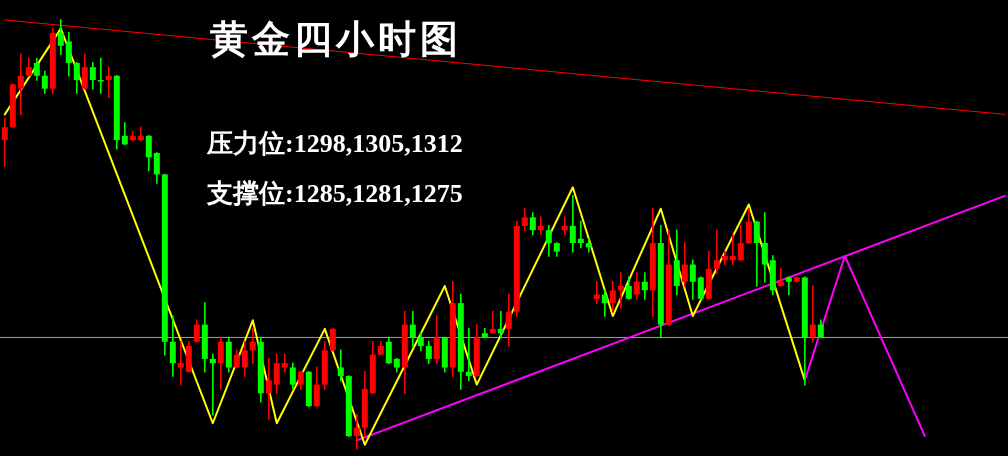  Describe the element at coordinates (335, 193) in the screenshot. I see `annotation: 支撑位:1285,1281,1275` at that location.